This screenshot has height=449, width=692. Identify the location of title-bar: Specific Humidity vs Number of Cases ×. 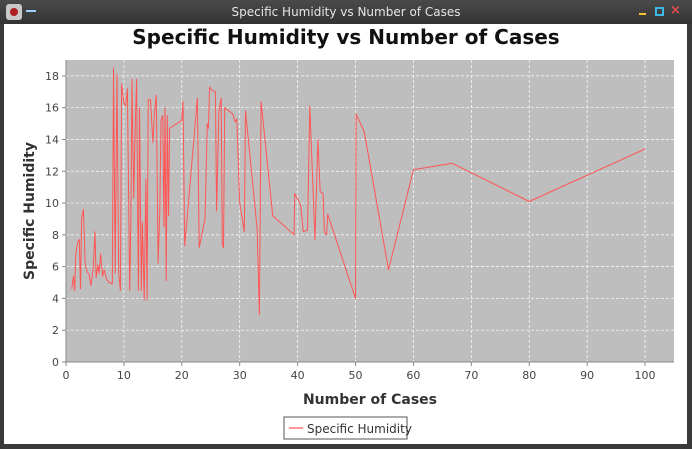
(346, 12).